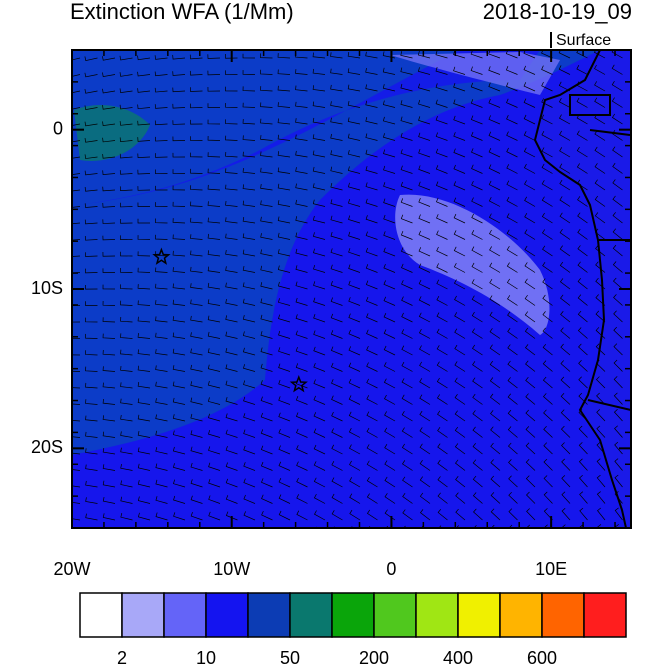  Describe the element at coordinates (374, 657) in the screenshot. I see `colorbar-label: 200` at that location.